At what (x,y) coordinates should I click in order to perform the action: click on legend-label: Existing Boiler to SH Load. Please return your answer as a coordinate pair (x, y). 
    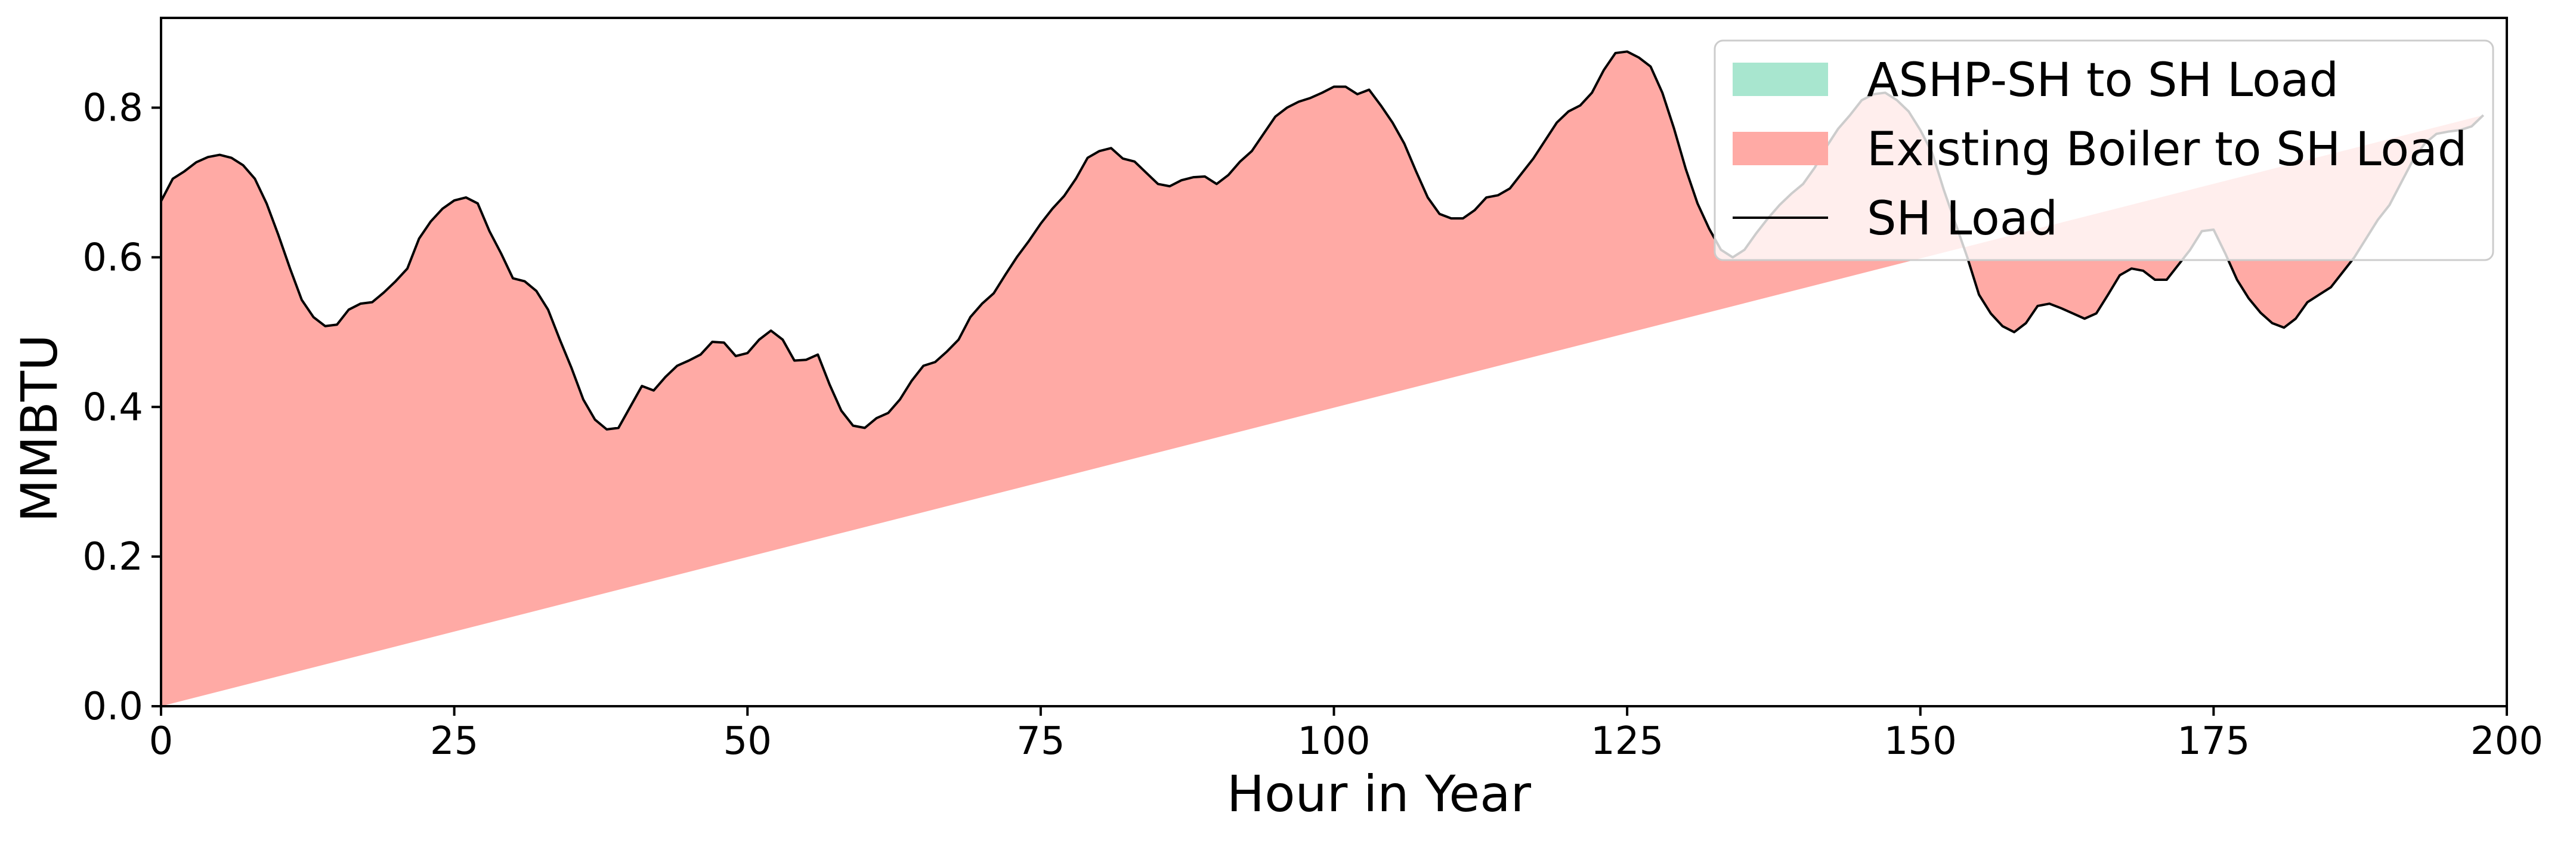
    Looking at the image, I should click on (2167, 150).